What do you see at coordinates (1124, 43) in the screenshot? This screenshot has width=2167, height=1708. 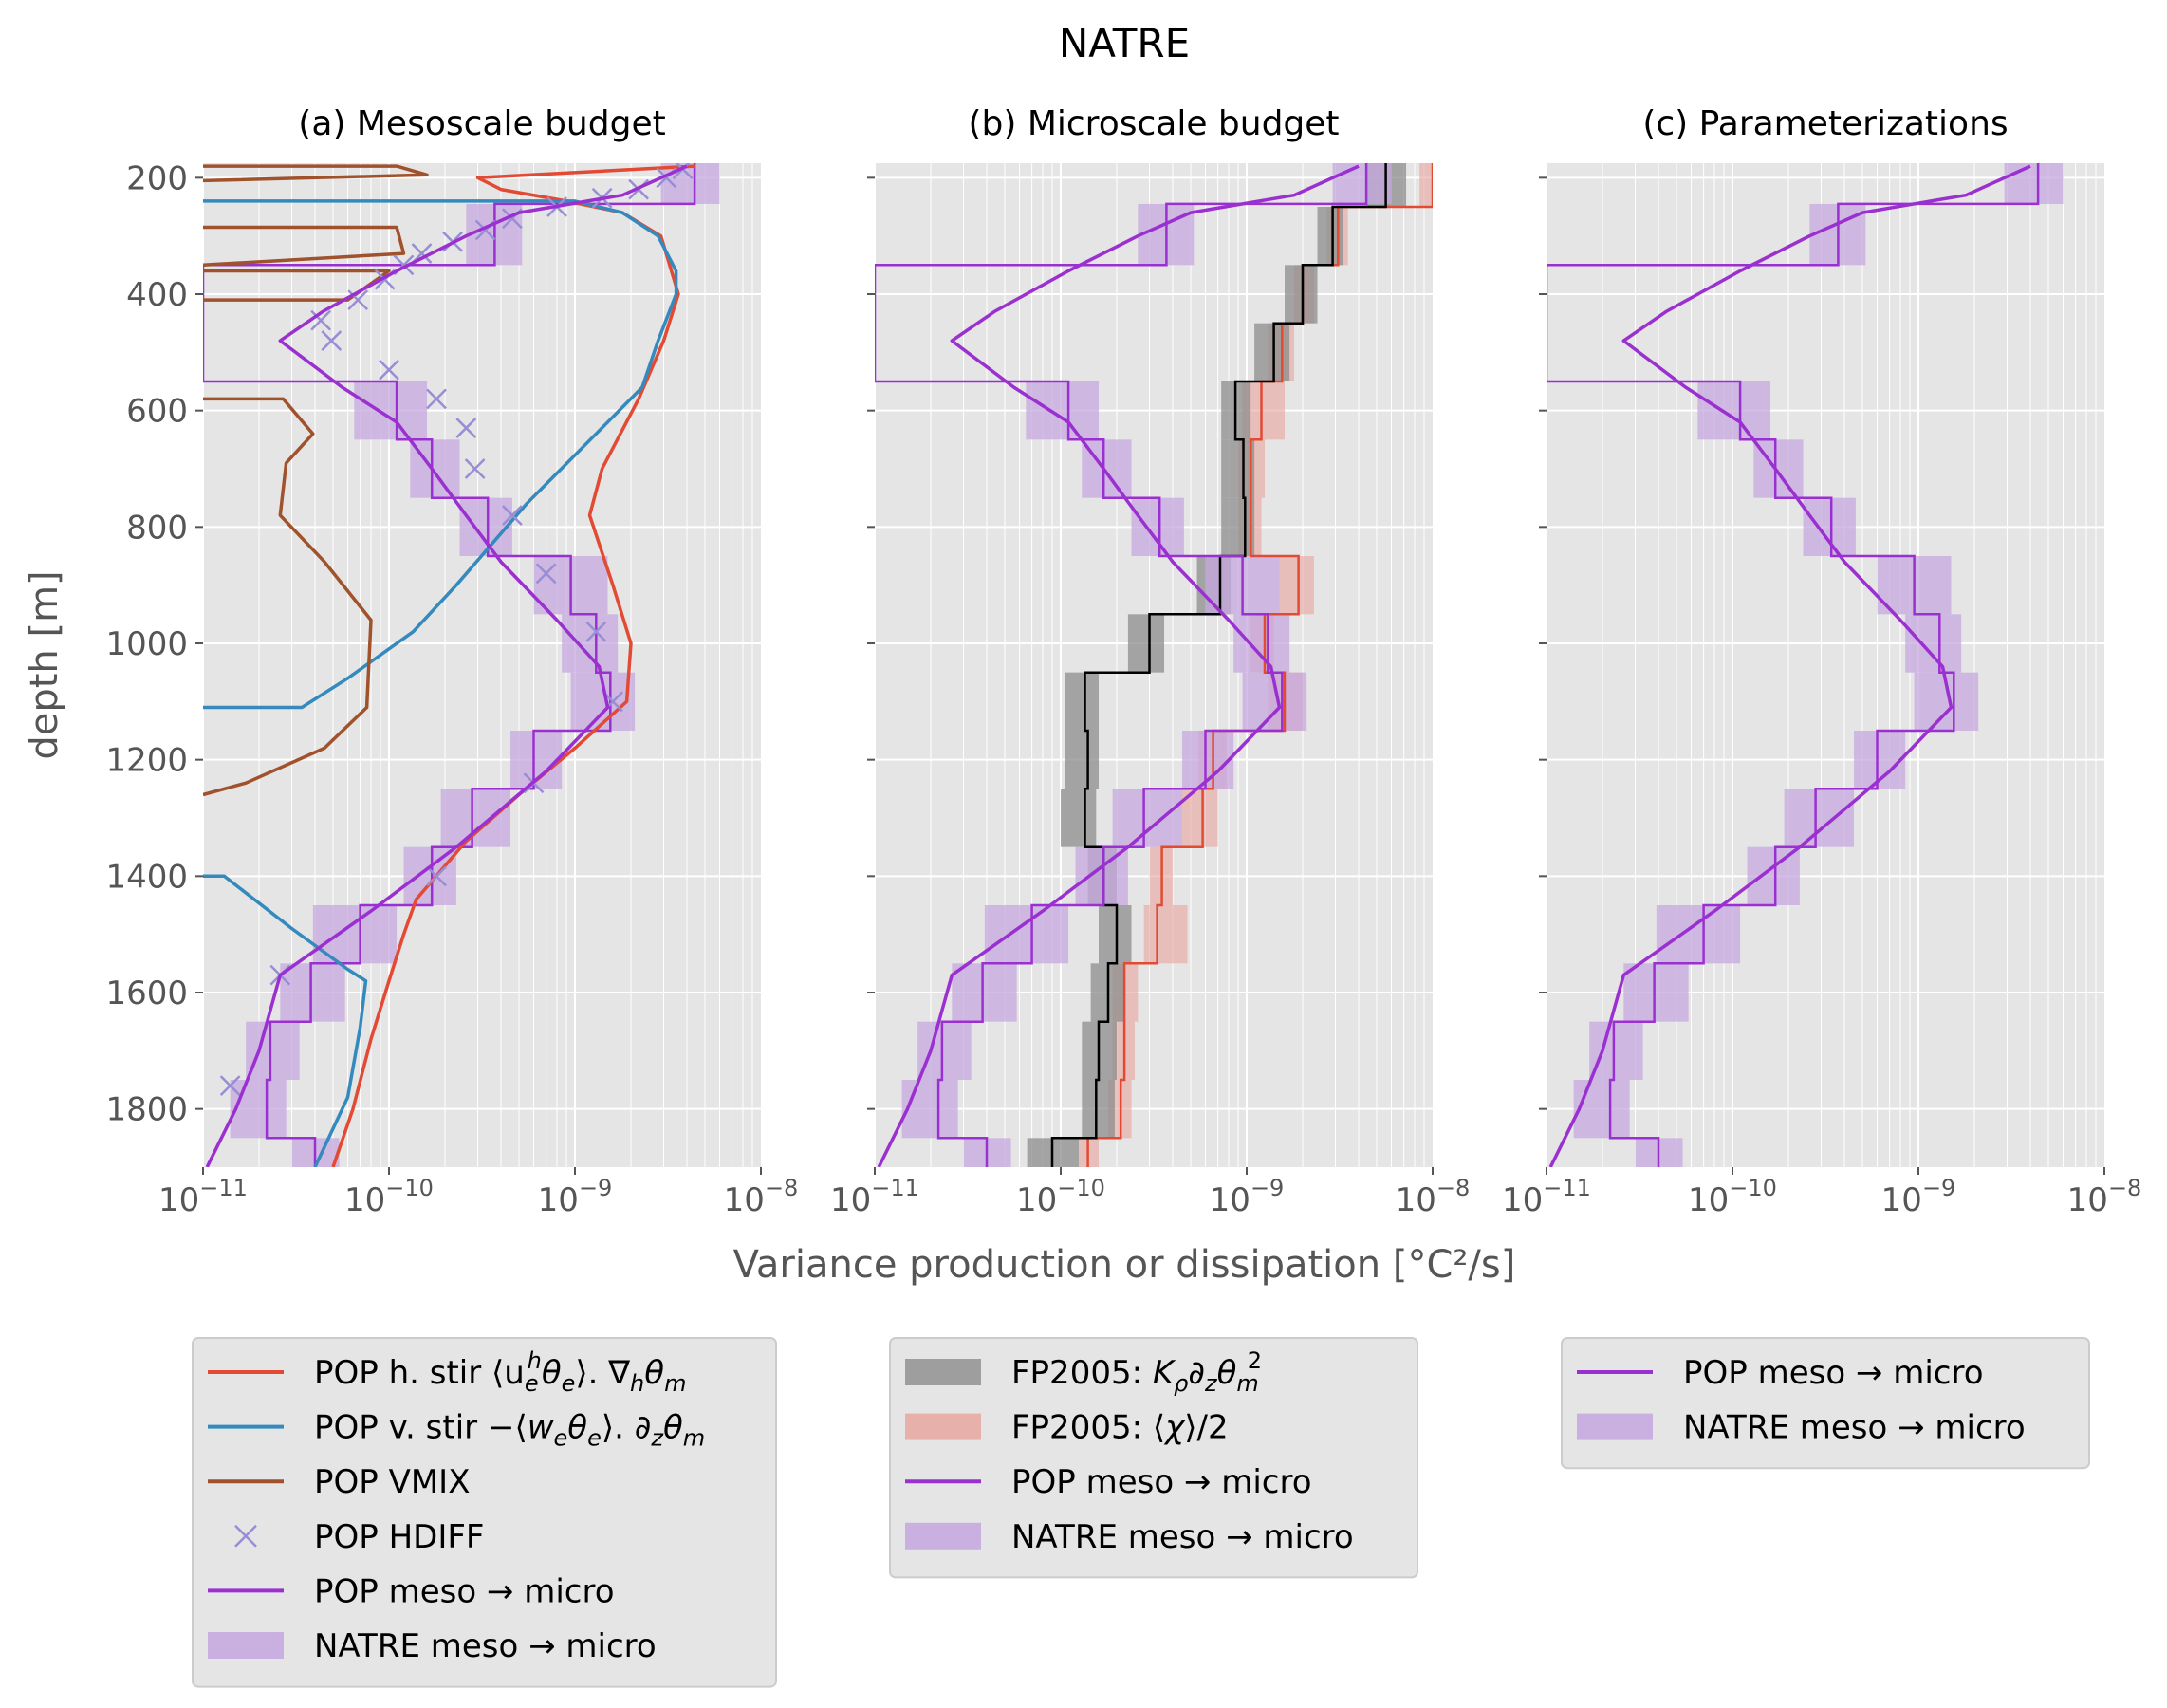 I see `figure-title: NATRE` at bounding box center [1124, 43].